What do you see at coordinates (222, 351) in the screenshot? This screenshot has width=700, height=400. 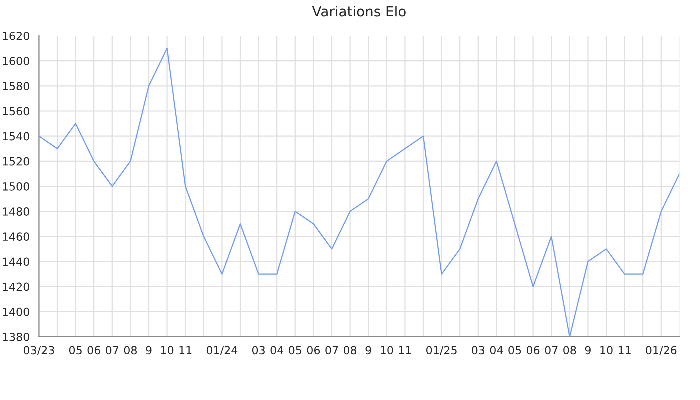 I see `x-tick-label: 01/24` at bounding box center [222, 351].